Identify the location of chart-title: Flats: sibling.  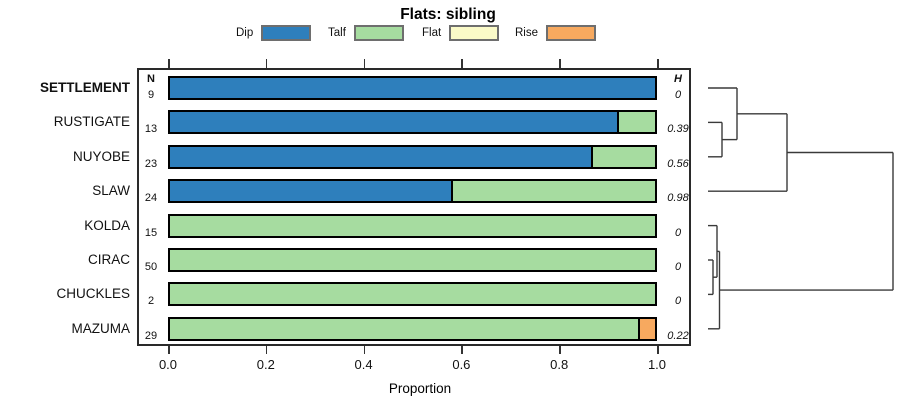
(448, 14).